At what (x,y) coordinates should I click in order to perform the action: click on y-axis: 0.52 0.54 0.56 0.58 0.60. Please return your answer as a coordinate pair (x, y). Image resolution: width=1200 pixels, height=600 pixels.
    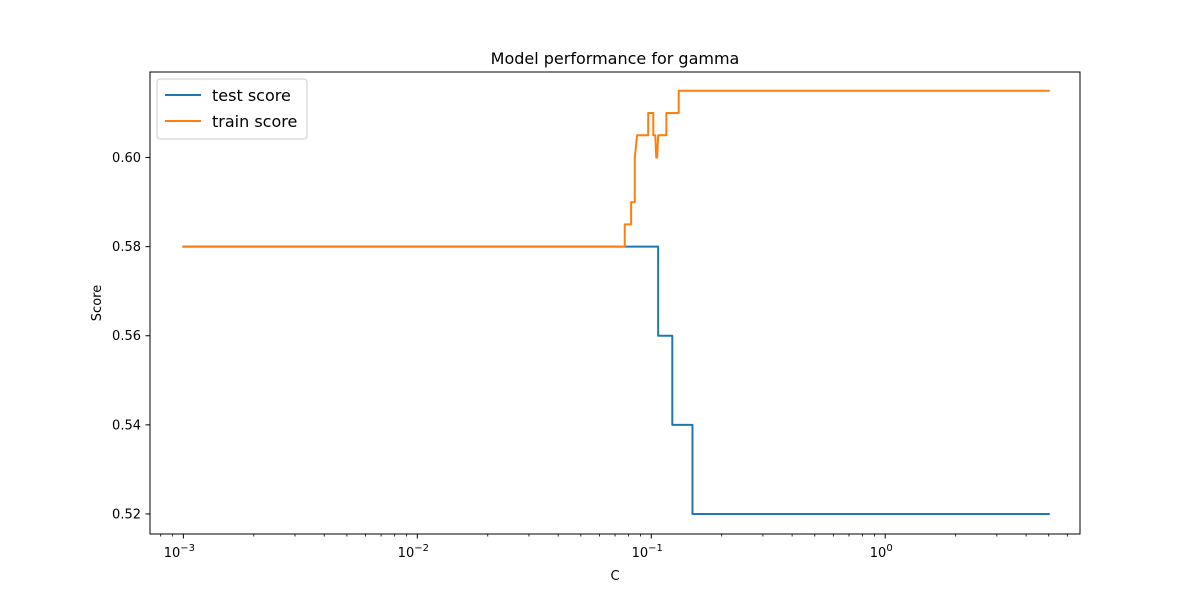
    Looking at the image, I should click on (131, 336).